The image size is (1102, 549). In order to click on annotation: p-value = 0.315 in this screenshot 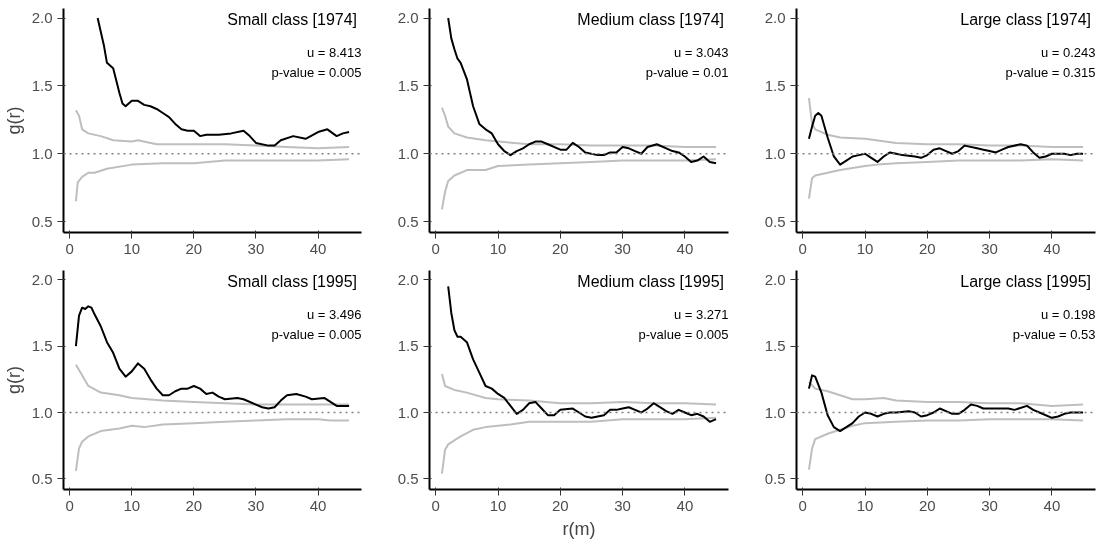, I will do `click(1050, 72)`.